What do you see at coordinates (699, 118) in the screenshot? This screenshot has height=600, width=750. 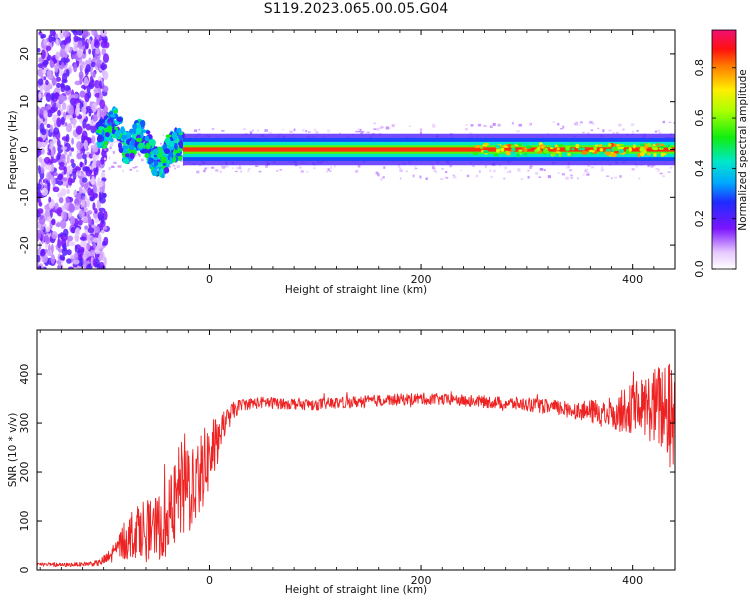 I see `colorbar-tick-label: 0.6` at bounding box center [699, 118].